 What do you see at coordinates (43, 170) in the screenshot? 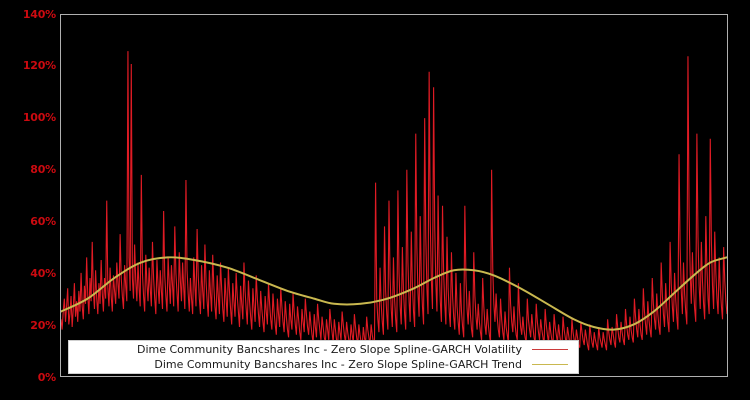
I see `y-tick-label: 80%` at bounding box center [43, 170].